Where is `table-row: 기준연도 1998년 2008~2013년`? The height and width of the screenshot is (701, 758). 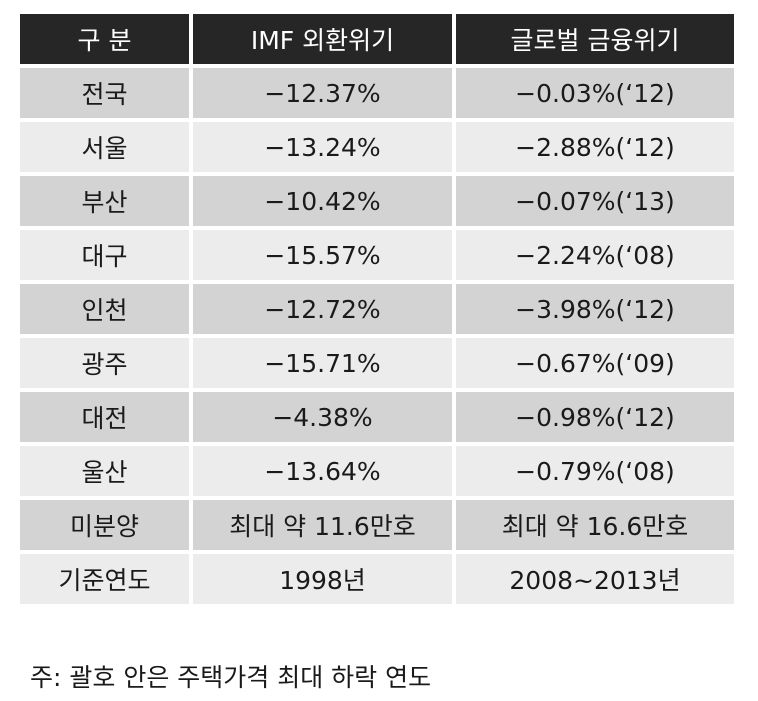
table-row: 기준연도 1998년 2008~2013년 is located at coordinates (377, 579).